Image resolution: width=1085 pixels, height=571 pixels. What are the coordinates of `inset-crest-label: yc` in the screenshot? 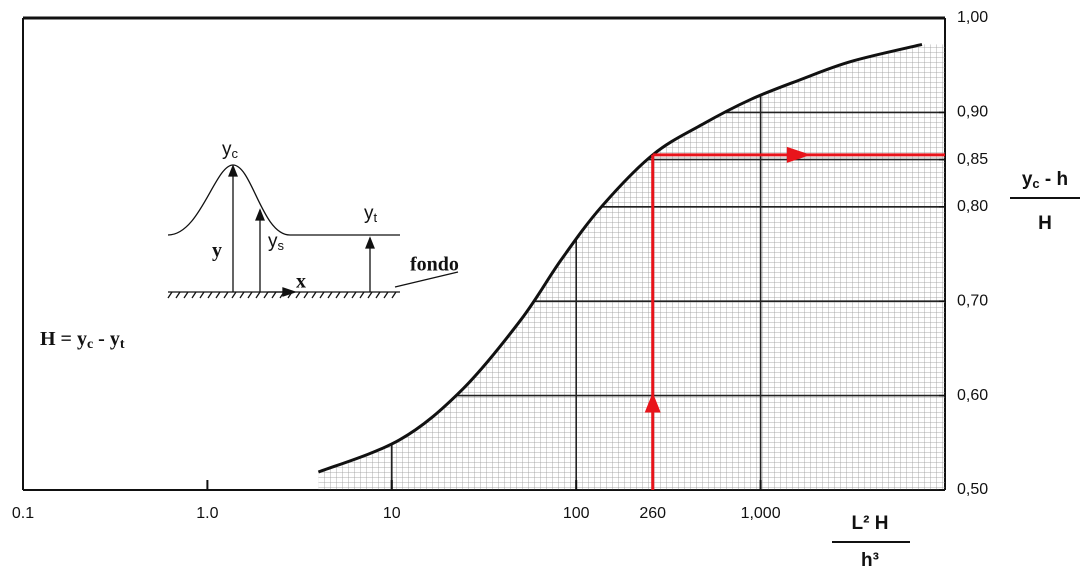 It's located at (230, 150).